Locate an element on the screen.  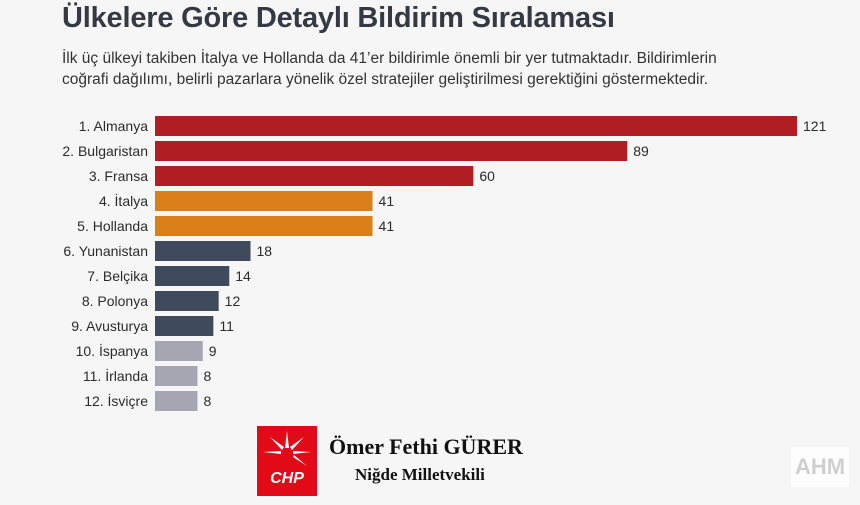
value-label: 89 is located at coordinates (641, 151).